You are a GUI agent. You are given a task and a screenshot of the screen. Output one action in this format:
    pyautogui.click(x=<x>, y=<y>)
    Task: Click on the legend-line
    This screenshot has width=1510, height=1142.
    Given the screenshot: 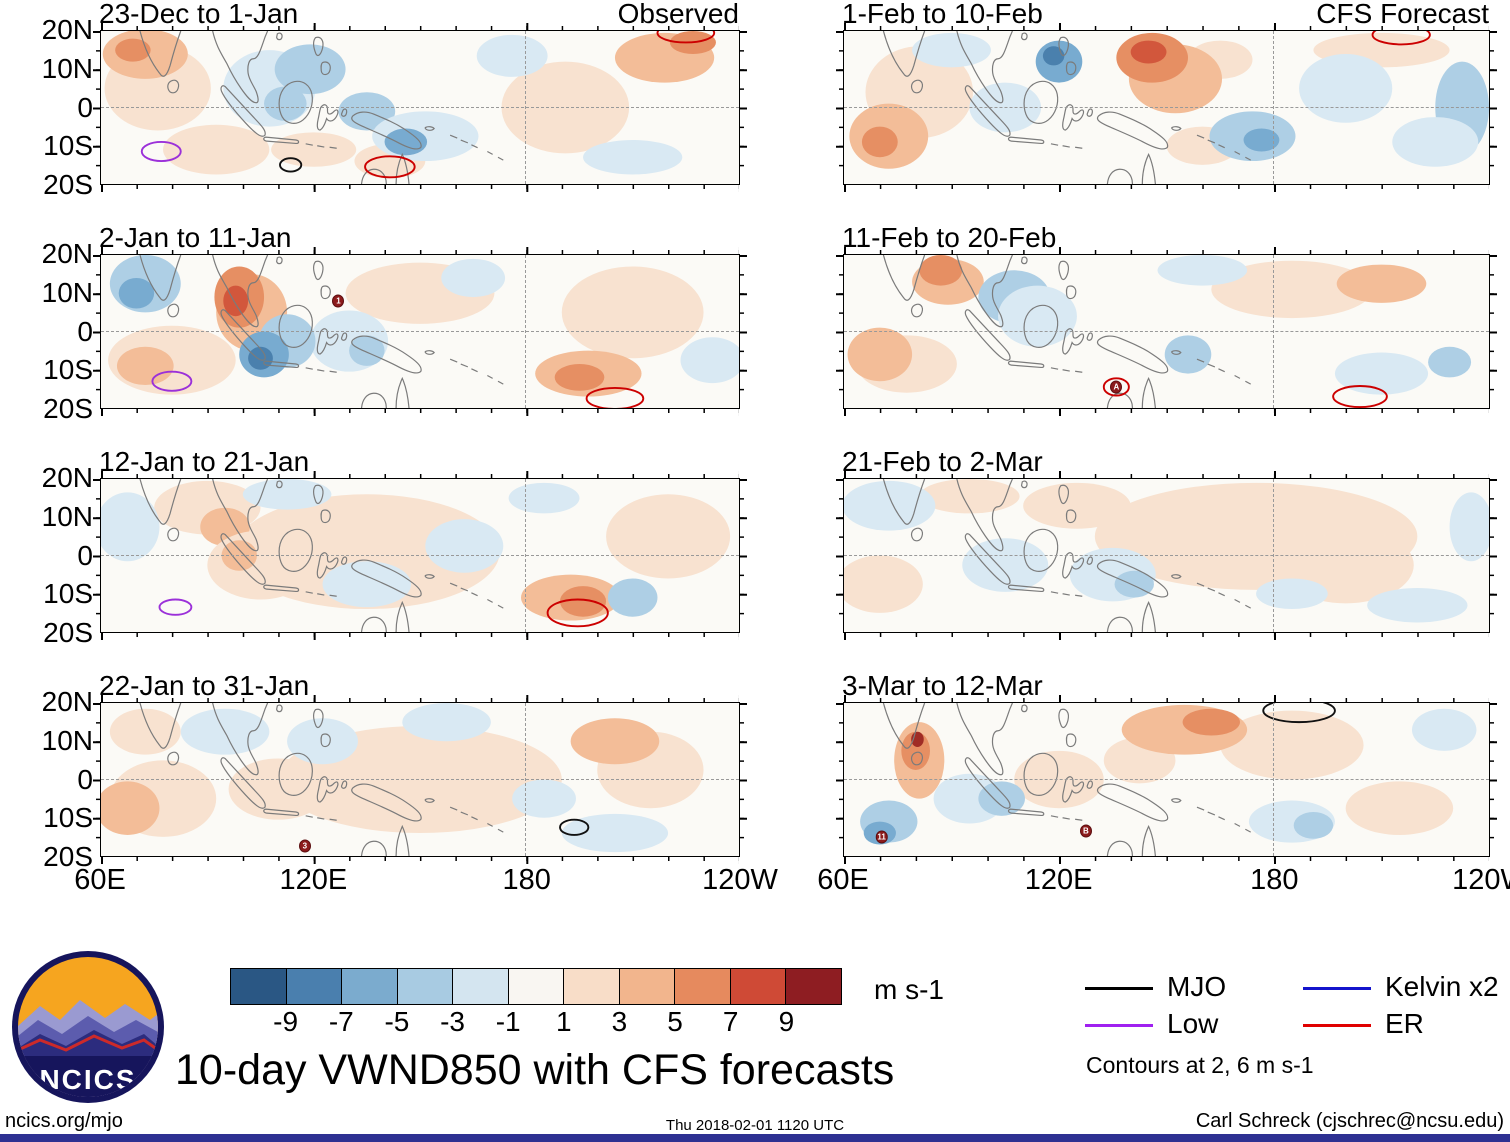 What is the action you would take?
    pyautogui.click(x=1119, y=988)
    